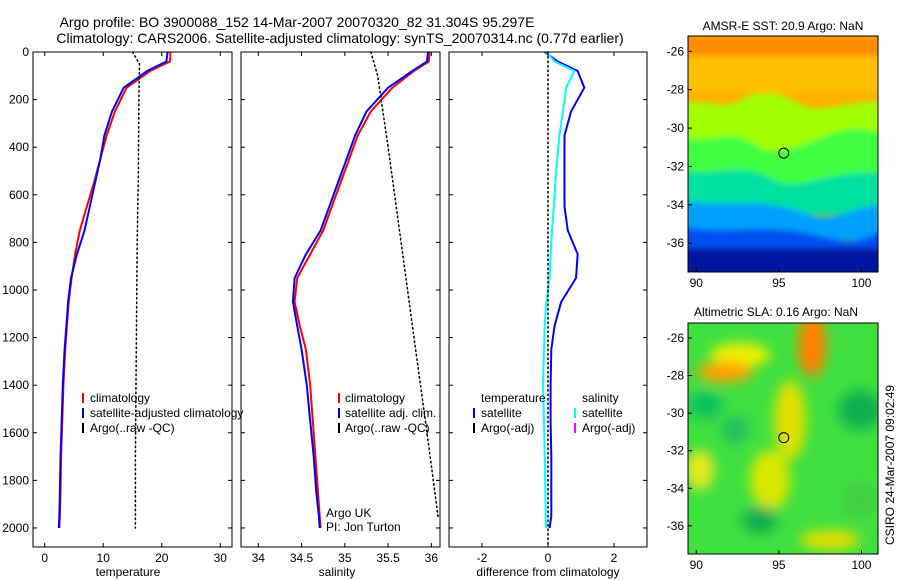  Describe the element at coordinates (166, 413) in the screenshot. I see `legend-label-satellite-adjusted: satellite-adjusted climatology` at that location.